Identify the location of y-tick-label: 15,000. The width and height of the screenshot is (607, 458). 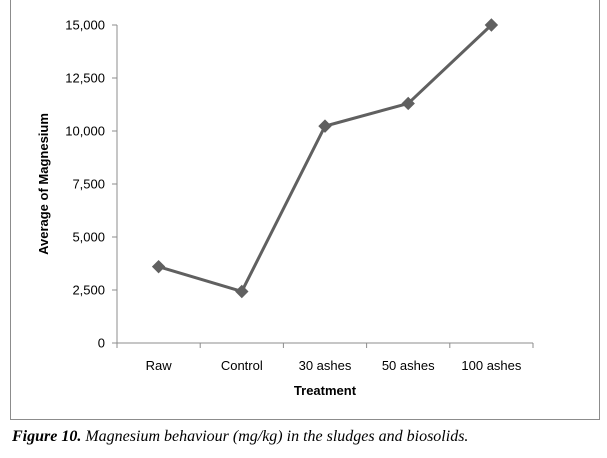
(85, 25).